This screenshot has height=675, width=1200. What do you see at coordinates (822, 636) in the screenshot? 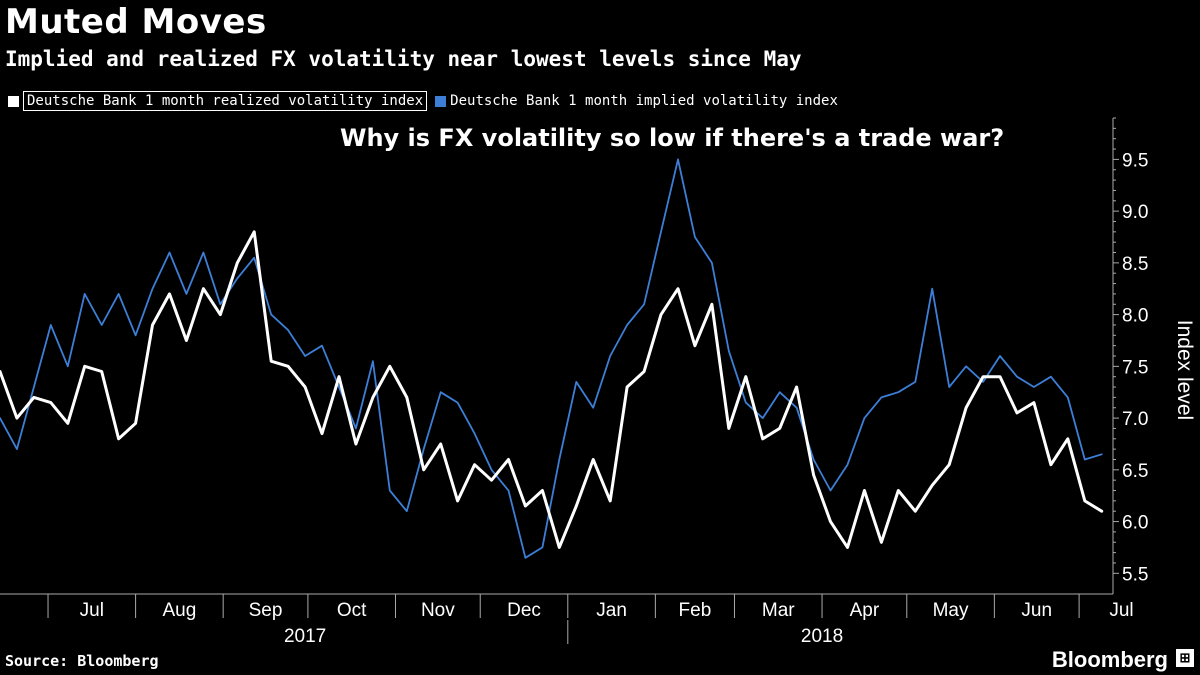
I see `year-label: 2018` at bounding box center [822, 636].